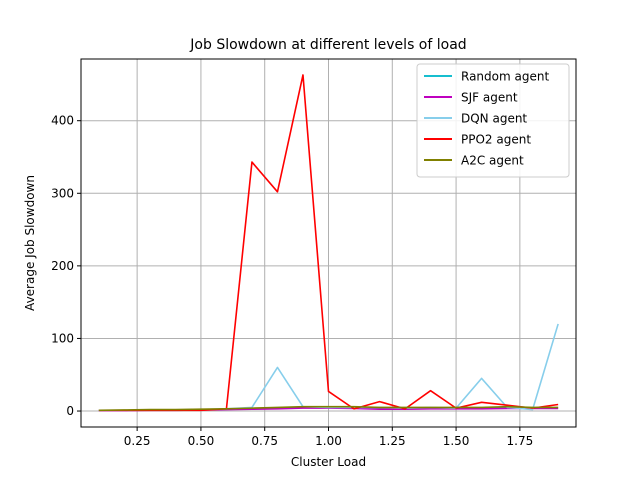  Describe the element at coordinates (392, 441) in the screenshot. I see `x-tick-label: 1.25` at that location.